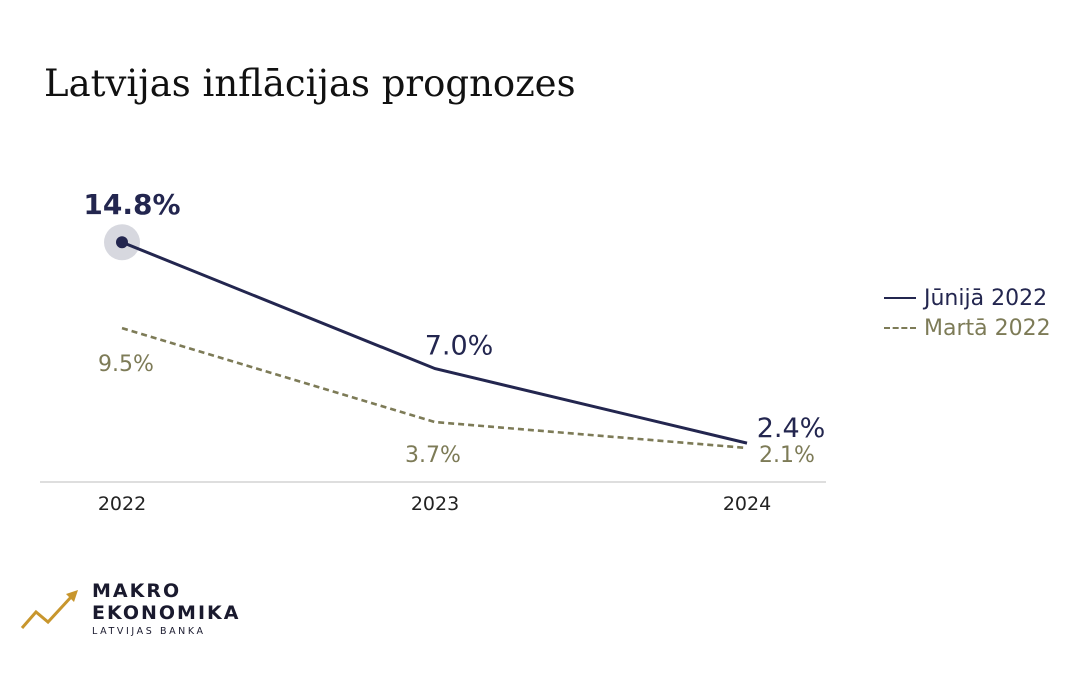 The width and height of the screenshot is (1086, 675). I want to click on logo-text-ekonomika: EKONOMIKA, so click(166, 613).